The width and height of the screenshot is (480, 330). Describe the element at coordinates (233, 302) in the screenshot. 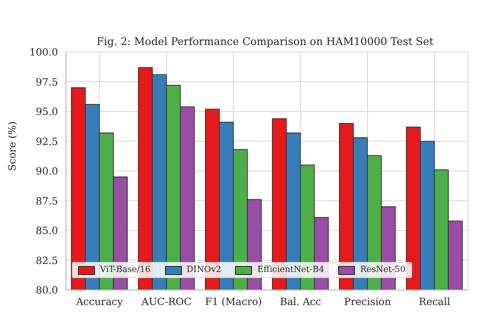

I see `x-tick-label: F1 (Macro)` at that location.